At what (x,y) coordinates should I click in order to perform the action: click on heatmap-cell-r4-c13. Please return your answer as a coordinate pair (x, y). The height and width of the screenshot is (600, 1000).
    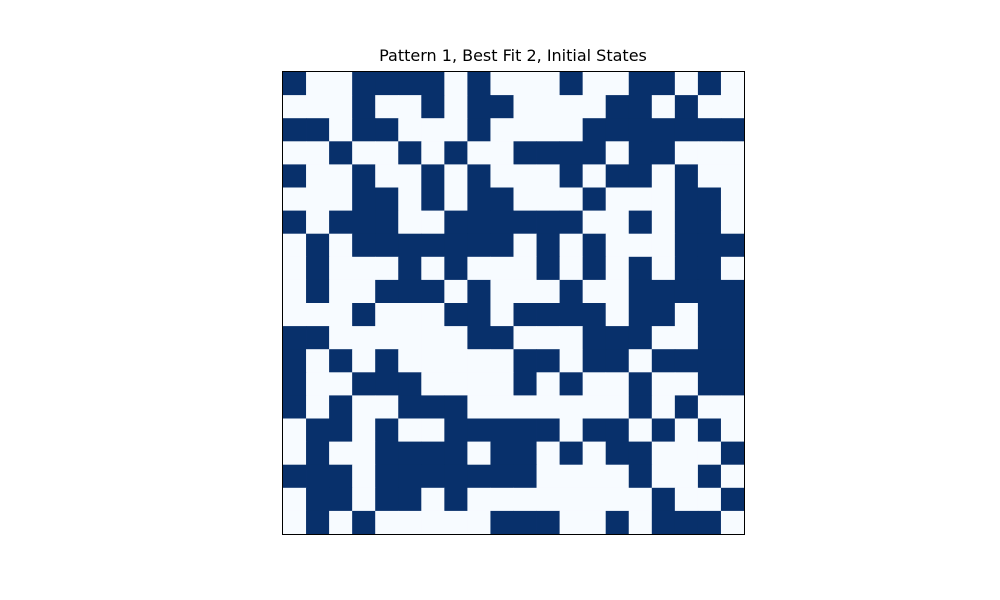
    Looking at the image, I should click on (594, 176).